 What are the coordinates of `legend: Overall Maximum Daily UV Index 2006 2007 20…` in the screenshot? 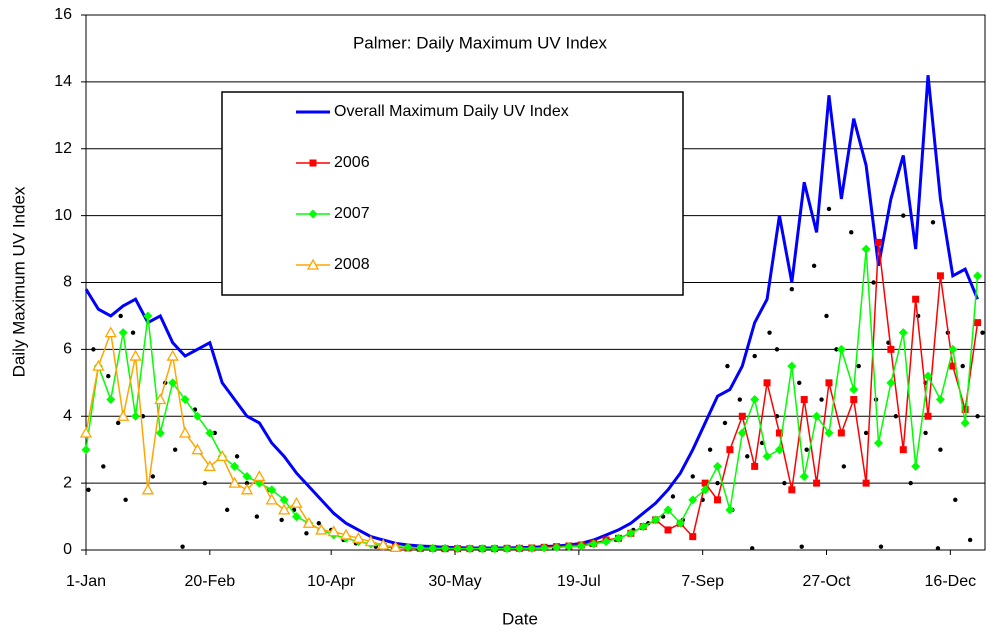 It's located at (432, 188).